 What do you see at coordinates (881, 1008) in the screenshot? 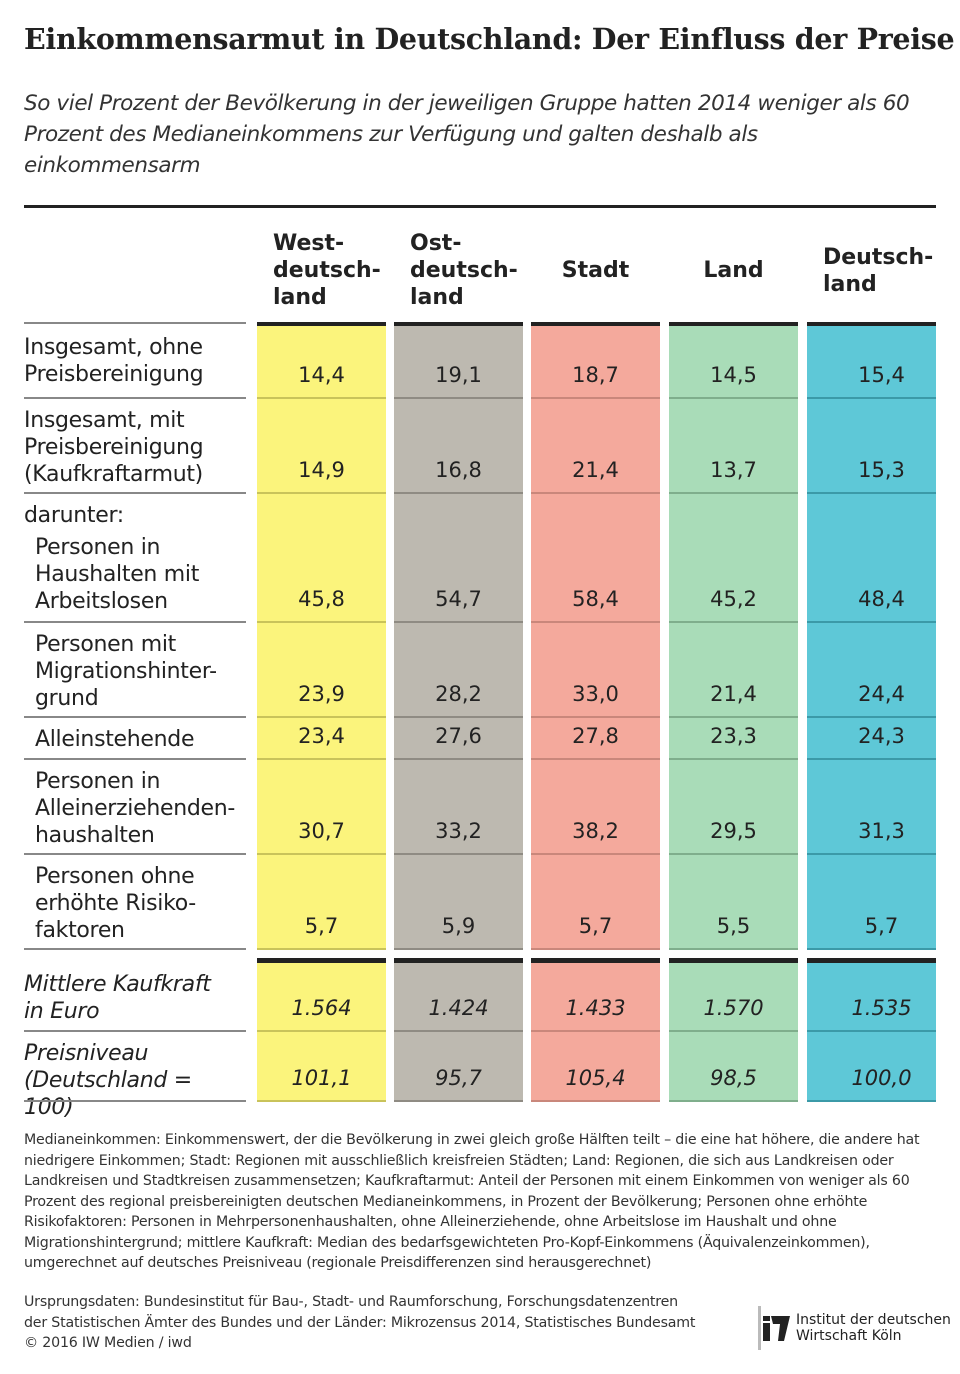
I see `table-cell-value: 1.535` at bounding box center [881, 1008].